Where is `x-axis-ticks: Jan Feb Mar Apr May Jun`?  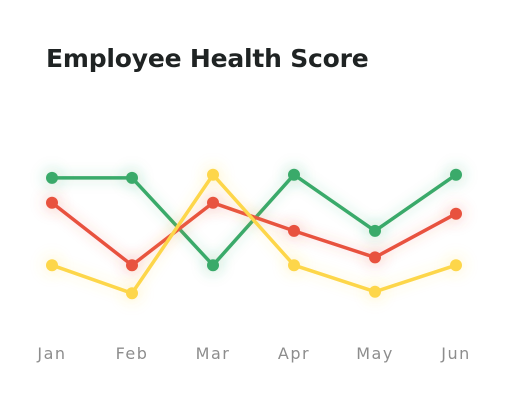
x-axis-ticks: Jan Feb Mar Apr May Jun is located at coordinates (253, 353).